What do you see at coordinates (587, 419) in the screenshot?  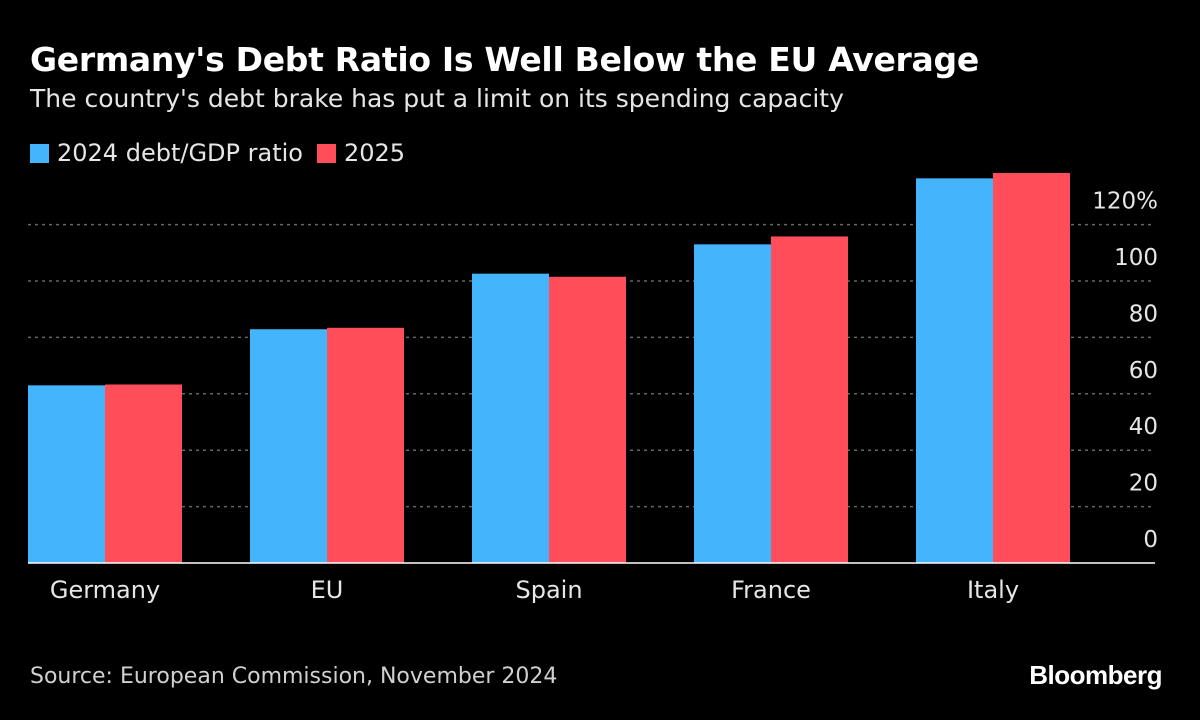 I see `bar-spain-2025` at bounding box center [587, 419].